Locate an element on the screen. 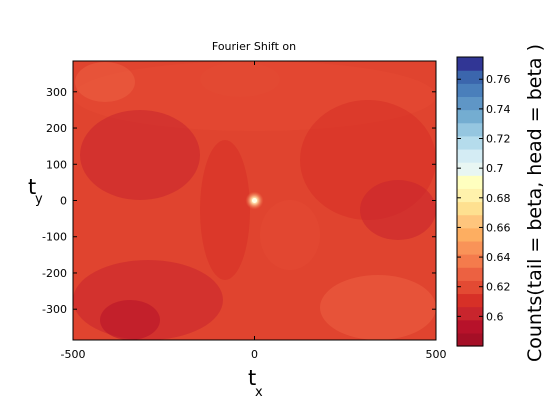 This screenshot has height=420, width=560. peak-marker is located at coordinates (254, 200).